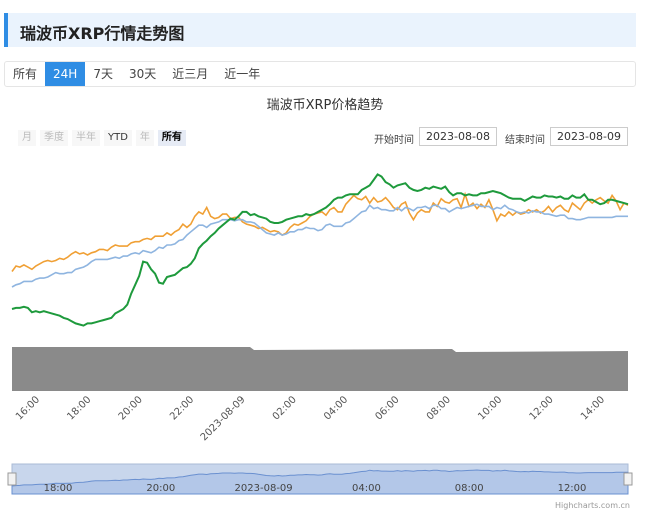 Image resolution: width=650 pixels, height=518 pixels. What do you see at coordinates (542, 408) in the screenshot?
I see `x-tick-label: 12:00` at bounding box center [542, 408].